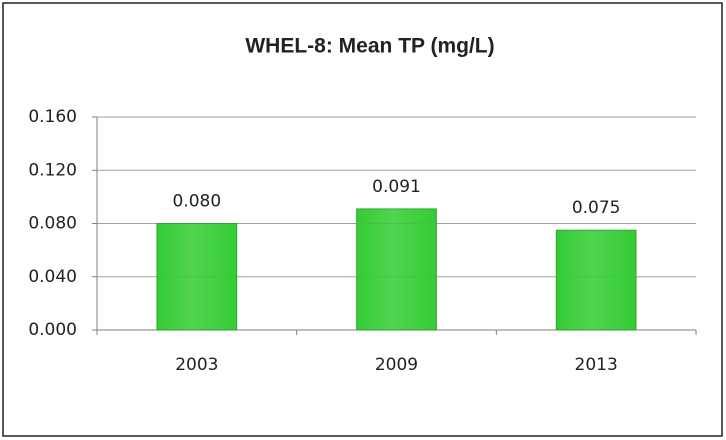 This screenshot has width=726, height=440. What do you see at coordinates (369, 46) in the screenshot?
I see `chart-title: WHEL-8: Mean TP (mg/L)` at bounding box center [369, 46].